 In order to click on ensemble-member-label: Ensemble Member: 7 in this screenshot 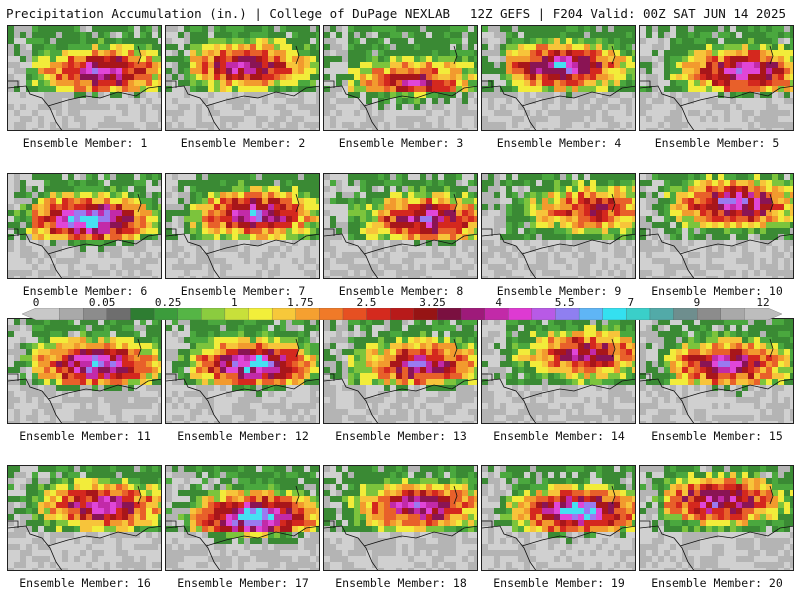, I will do `click(243, 291)`.